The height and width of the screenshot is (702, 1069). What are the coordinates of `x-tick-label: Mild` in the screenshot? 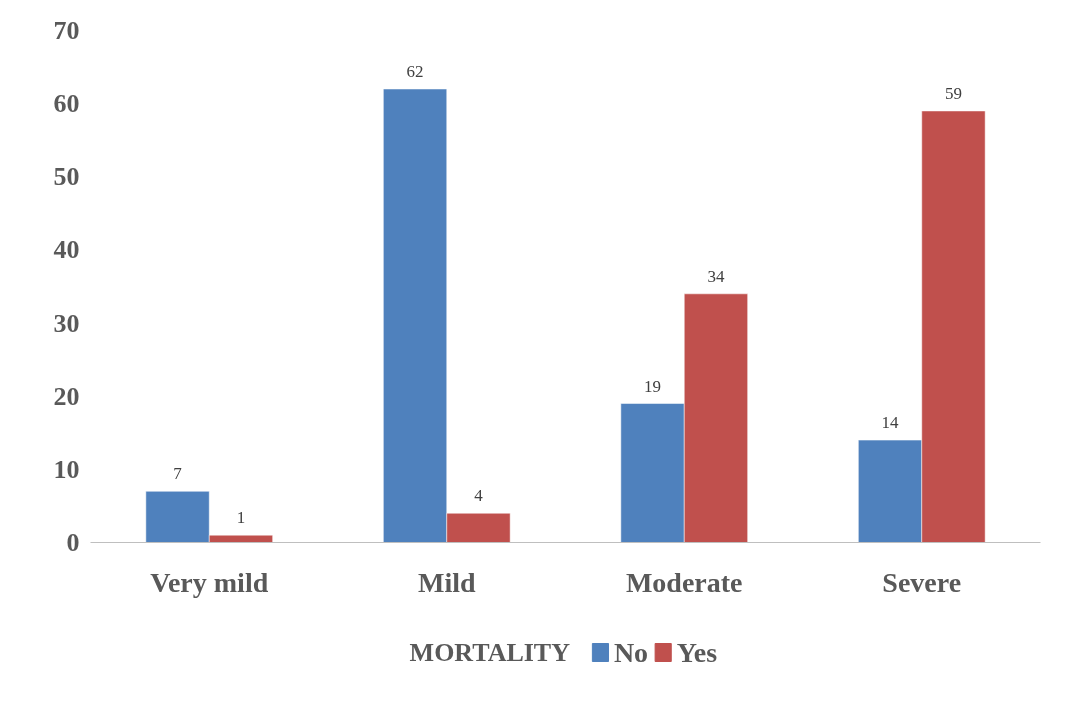 It's located at (446, 582).